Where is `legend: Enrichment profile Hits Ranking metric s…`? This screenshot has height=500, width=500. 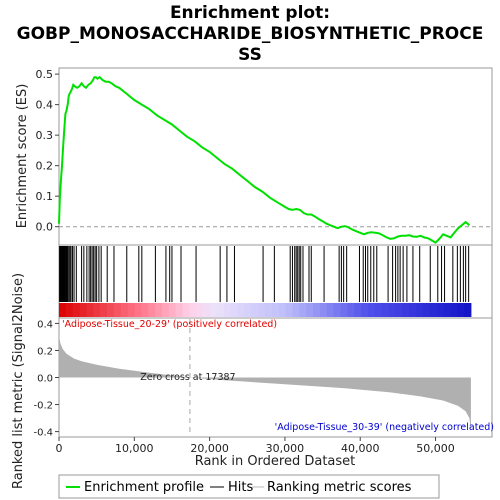
legend: Enrichment profile Hits Ranking metric s… is located at coordinates (249, 486).